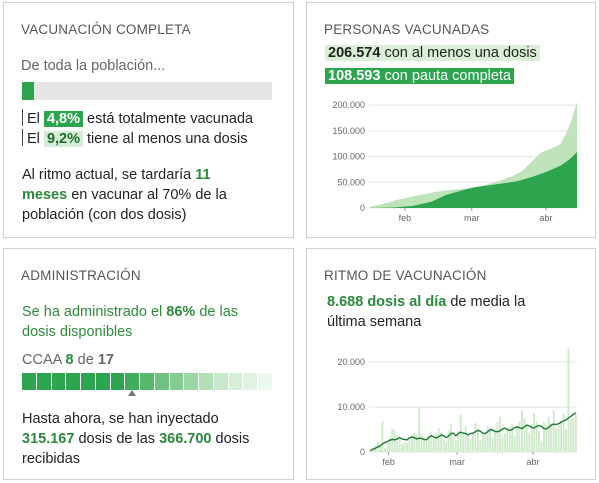 The image size is (599, 483). Describe the element at coordinates (351, 407) in the screenshot. I see `y-tick-label: 10.000` at that location.